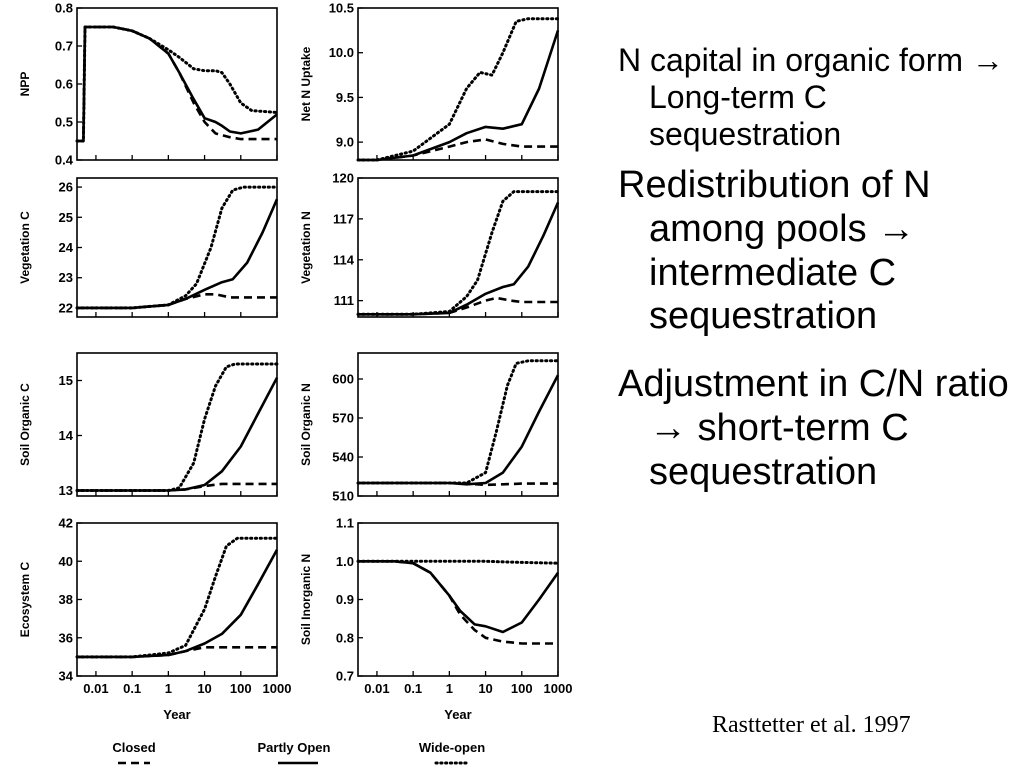 The height and width of the screenshot is (768, 1024). I want to click on y-tick-label: 25, so click(66, 217).